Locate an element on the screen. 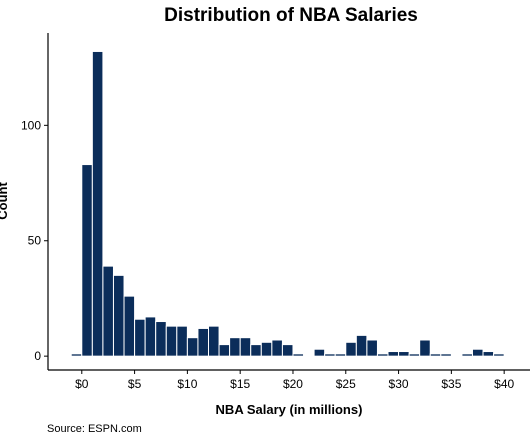 The width and height of the screenshot is (530, 442). x-ticks-group: $0 $5 $10 $15 $20 $25 $30 $35 $40 is located at coordinates (294, 380).